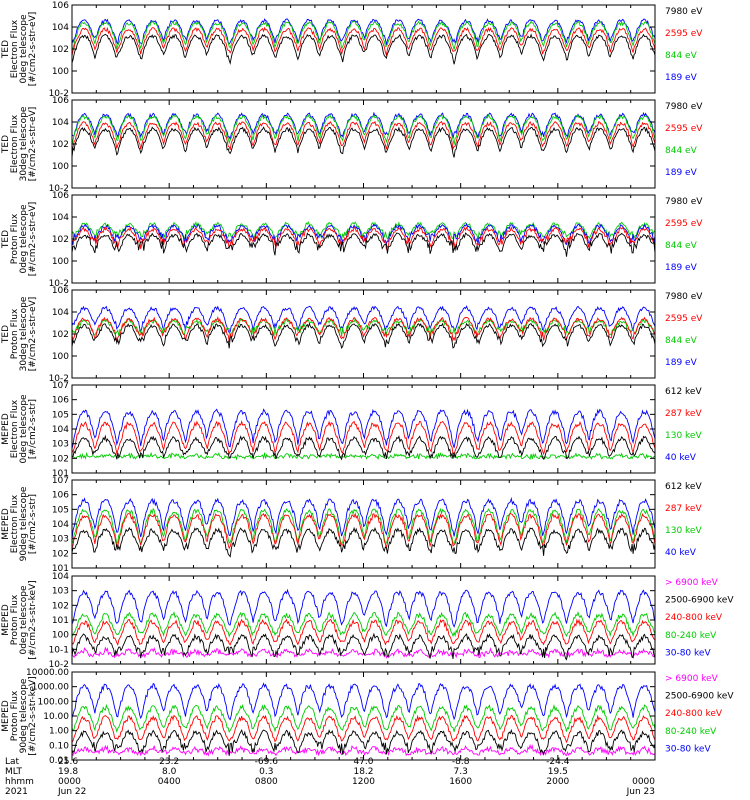 This screenshot has height=800, width=750. What do you see at coordinates (266, 782) in the screenshot?
I see `x-axis-value: 0800` at bounding box center [266, 782].